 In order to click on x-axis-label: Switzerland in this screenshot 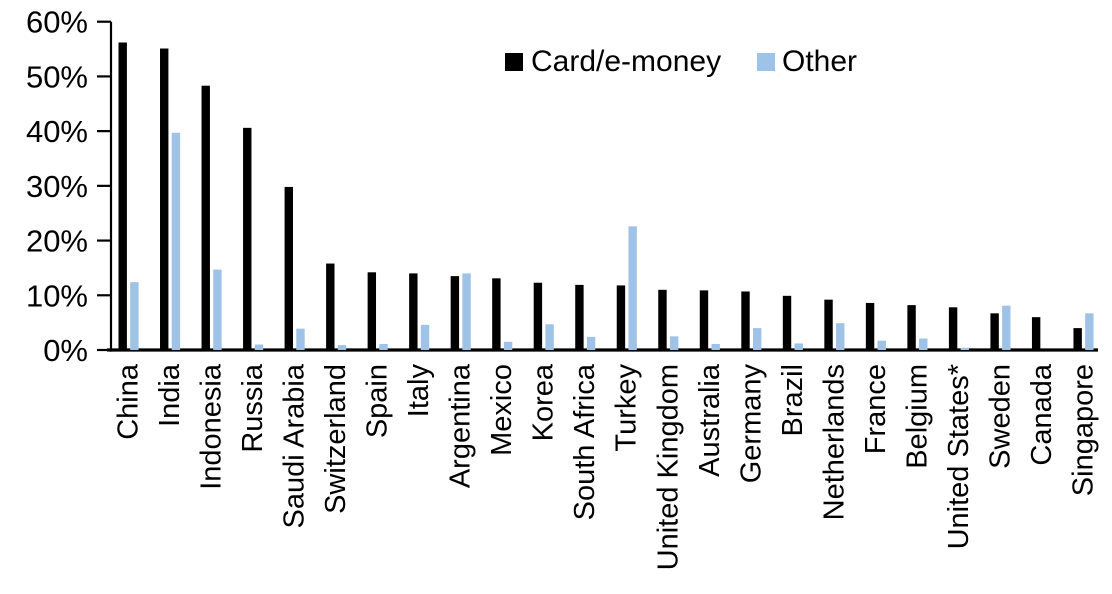, I will do `click(336, 439)`.